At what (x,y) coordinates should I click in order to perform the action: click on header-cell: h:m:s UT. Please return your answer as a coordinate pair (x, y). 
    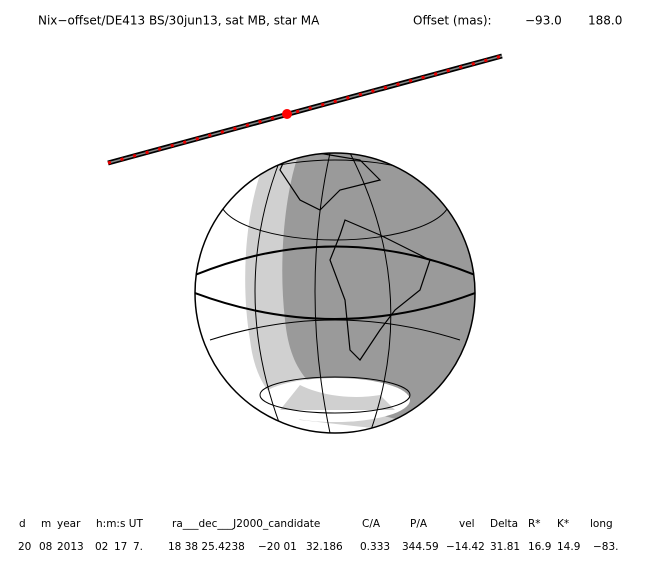
    Looking at the image, I should click on (119, 524).